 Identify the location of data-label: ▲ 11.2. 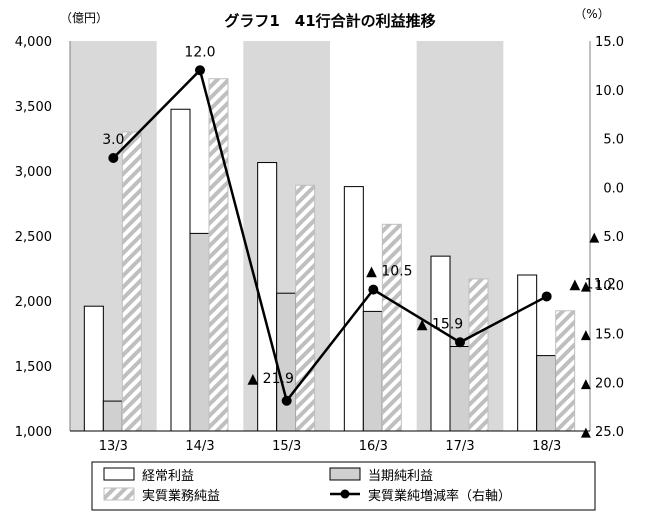
(592, 284).